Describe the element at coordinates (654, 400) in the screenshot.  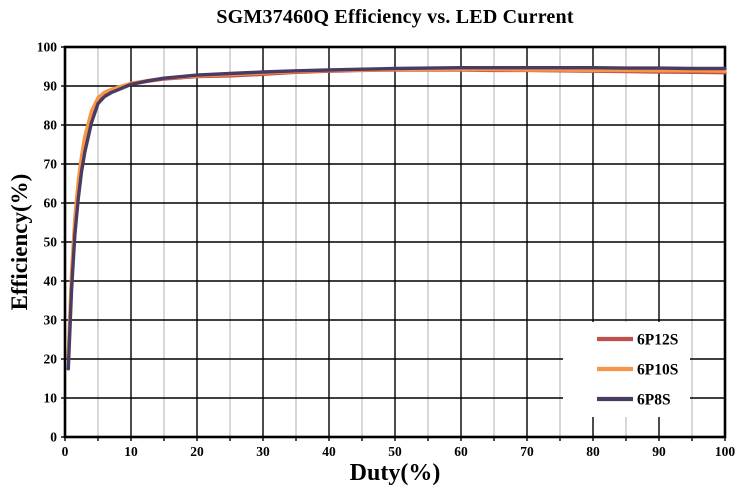
I see `legend-label-6P8S: 6P8S` at that location.